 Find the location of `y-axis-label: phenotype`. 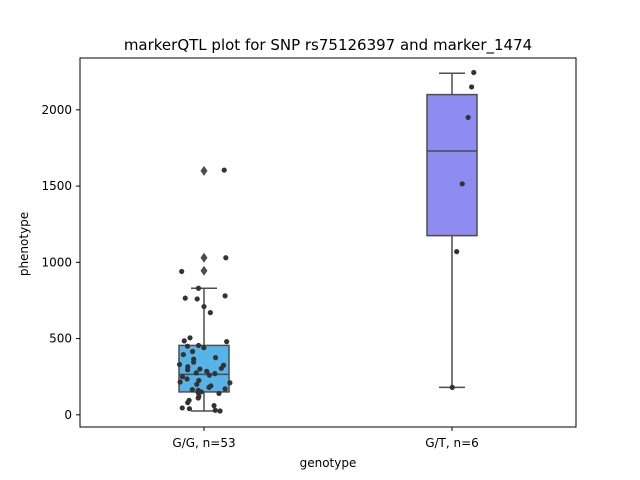

y-axis-label: phenotype is located at coordinates (24, 244).